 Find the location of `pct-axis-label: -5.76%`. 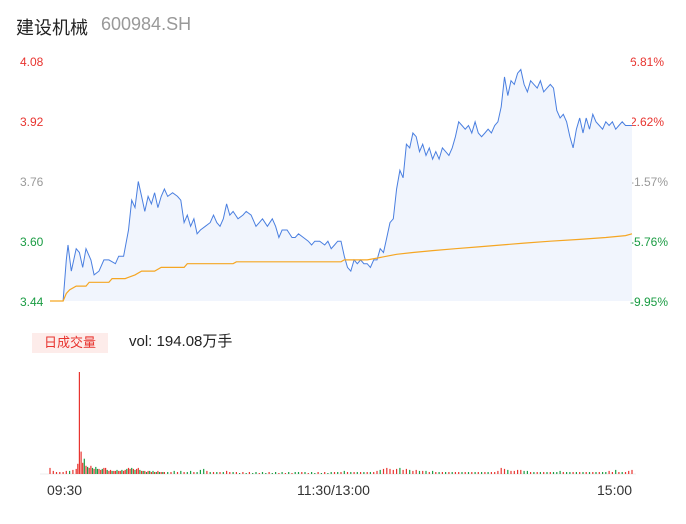

pct-axis-label: -5.76% is located at coordinates (649, 242).